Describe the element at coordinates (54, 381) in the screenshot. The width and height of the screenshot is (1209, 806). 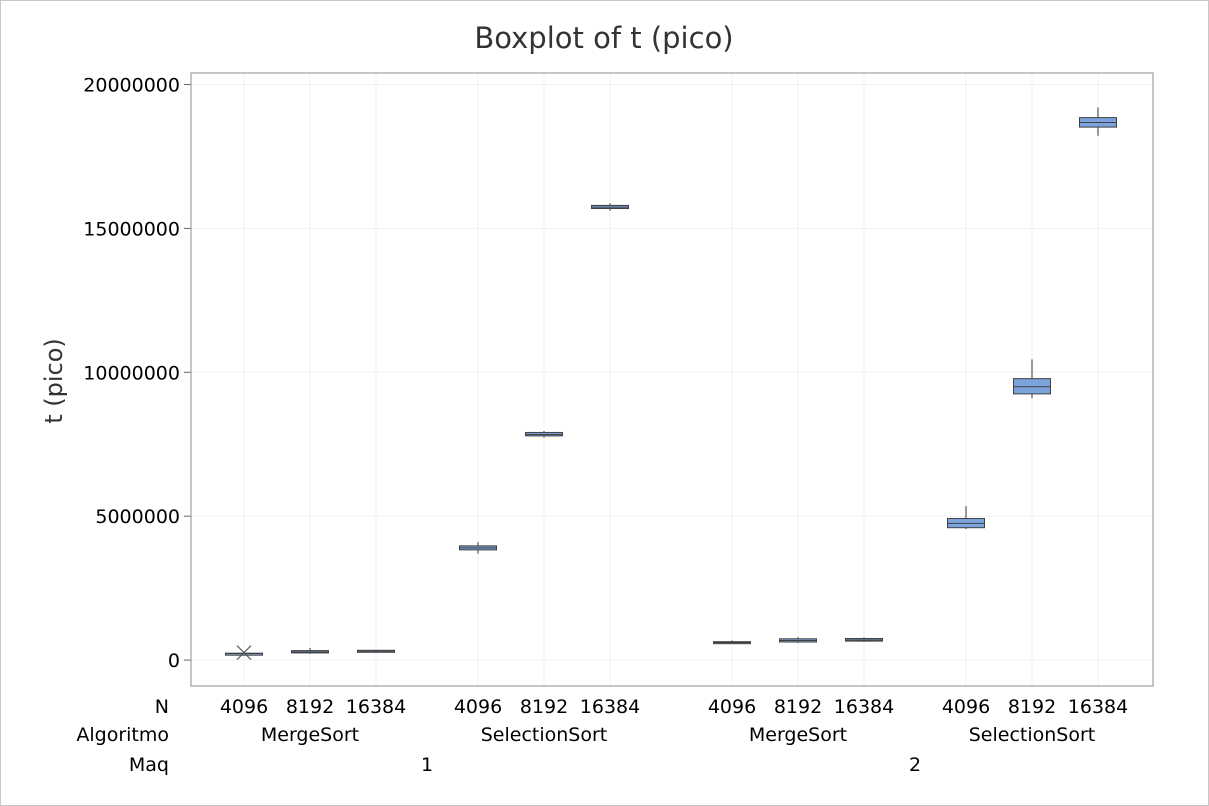
I see `y-axis-title: t (pico)` at that location.